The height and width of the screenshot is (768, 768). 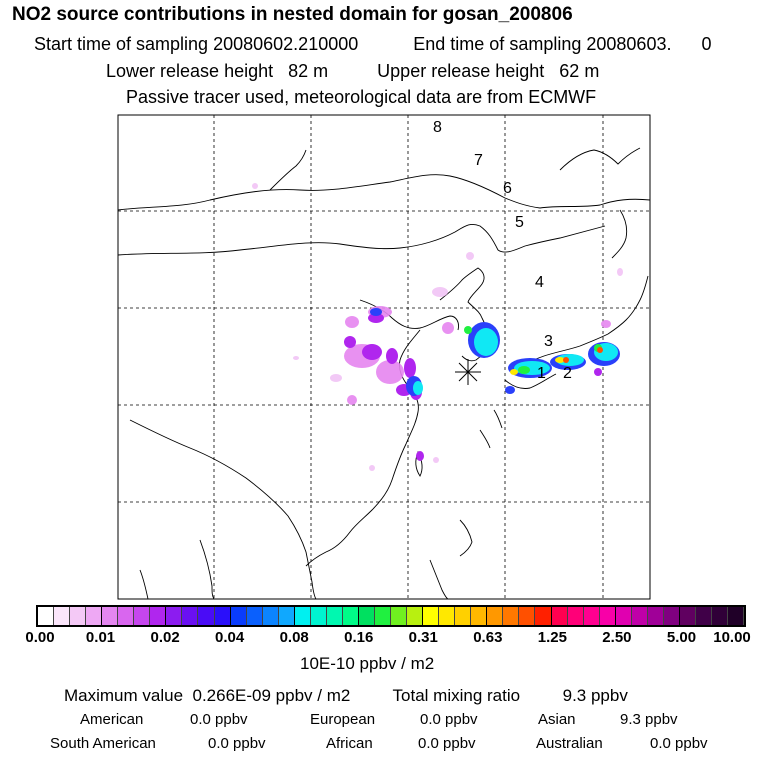 I want to click on region-name-australian: Australian, so click(x=569, y=743).